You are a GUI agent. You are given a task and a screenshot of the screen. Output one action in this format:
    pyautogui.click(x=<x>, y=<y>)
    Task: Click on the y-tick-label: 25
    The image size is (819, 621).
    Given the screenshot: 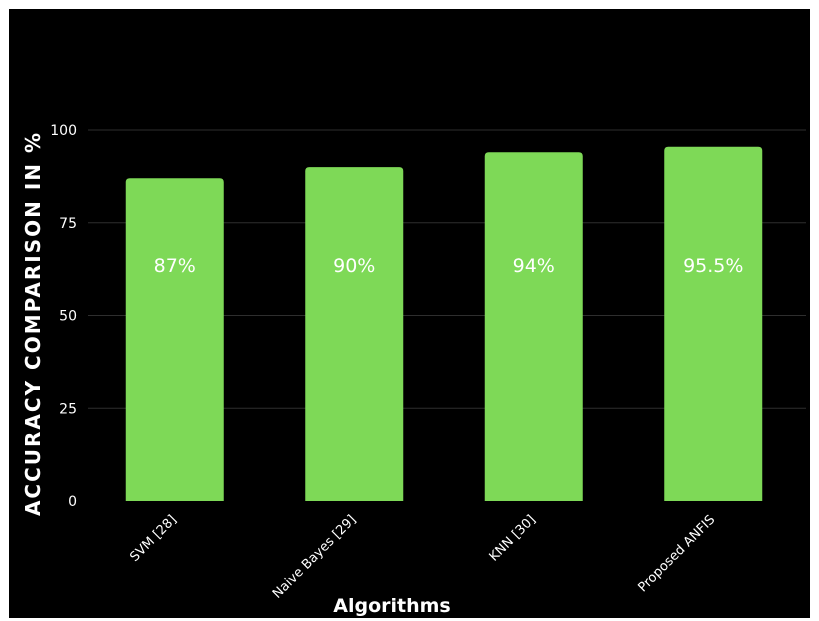 What is the action you would take?
    pyautogui.click(x=68, y=409)
    